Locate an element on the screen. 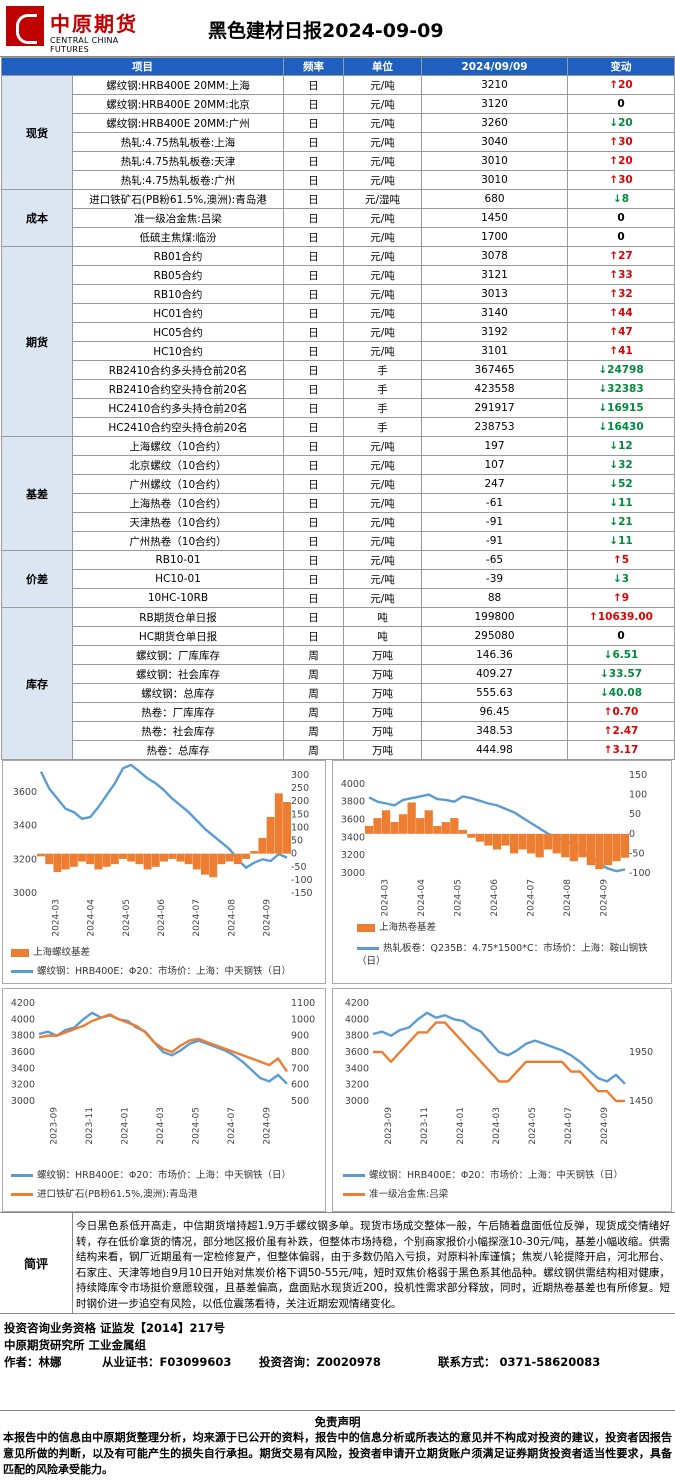 The height and width of the screenshot is (1480, 675). item-cell: 低硫主焦煤:临汾 is located at coordinates (178, 237).